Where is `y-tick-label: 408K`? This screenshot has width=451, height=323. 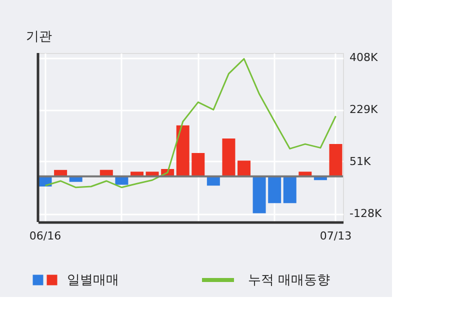 y-tick-label: 408K is located at coordinates (364, 57).